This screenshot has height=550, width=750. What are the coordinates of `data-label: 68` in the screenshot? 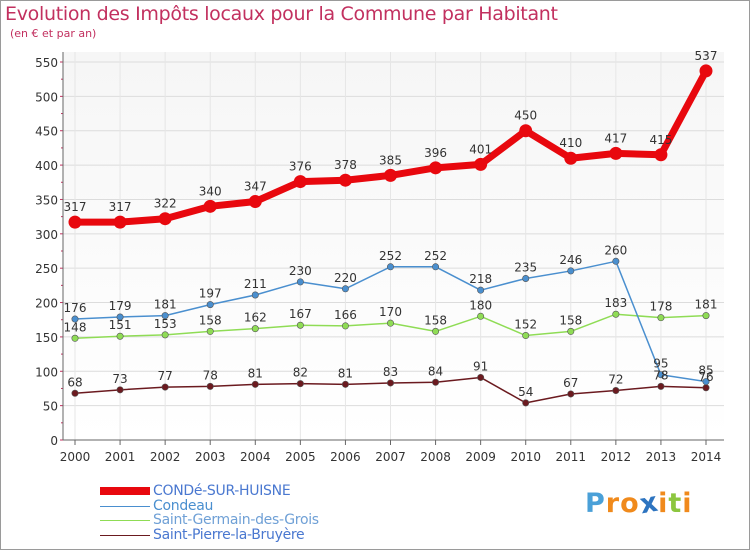 It's located at (74, 382).